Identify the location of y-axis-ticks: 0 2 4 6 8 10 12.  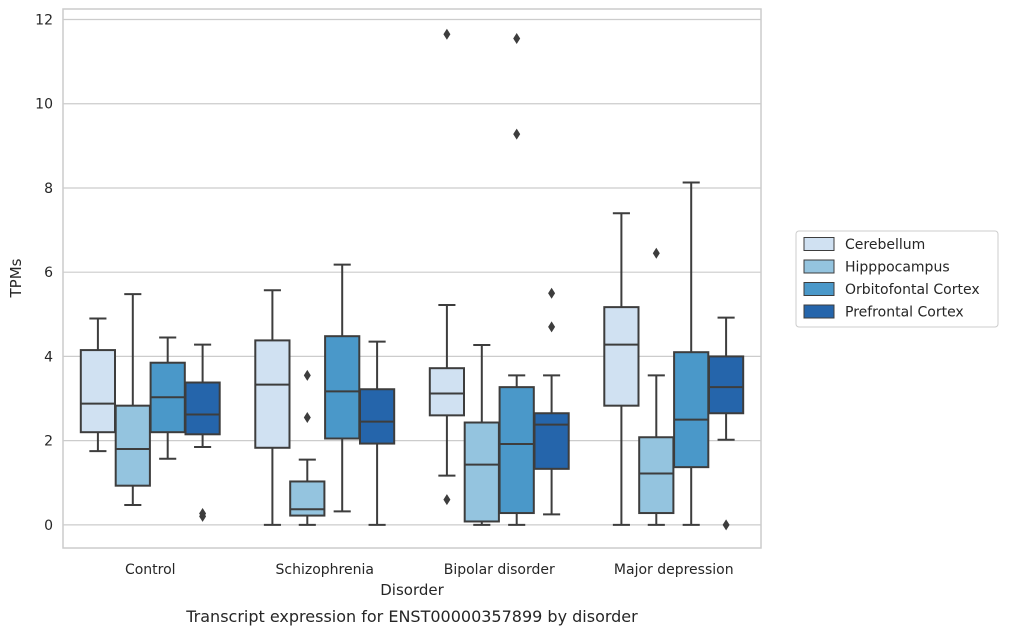
(44, 273).